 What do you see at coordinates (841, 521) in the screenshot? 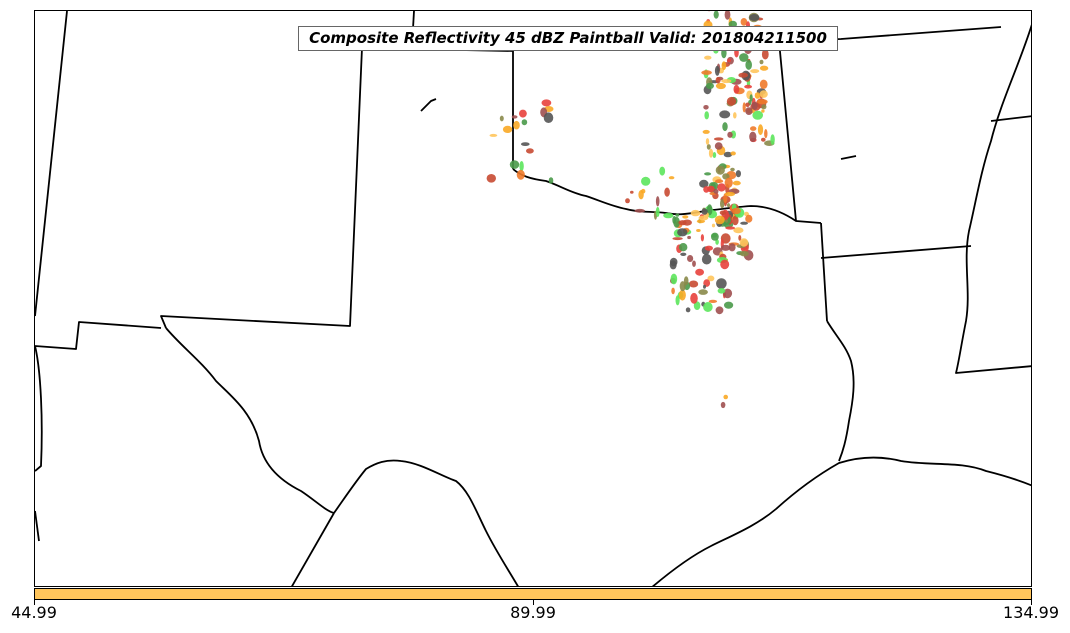
I see `gulf-coast` at bounding box center [841, 521].